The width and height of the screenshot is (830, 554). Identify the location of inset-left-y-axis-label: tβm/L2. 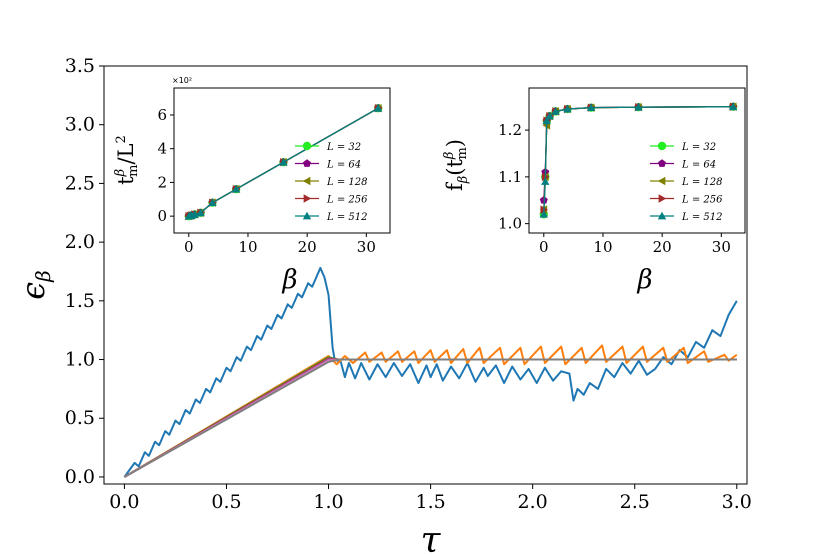
(127, 160).